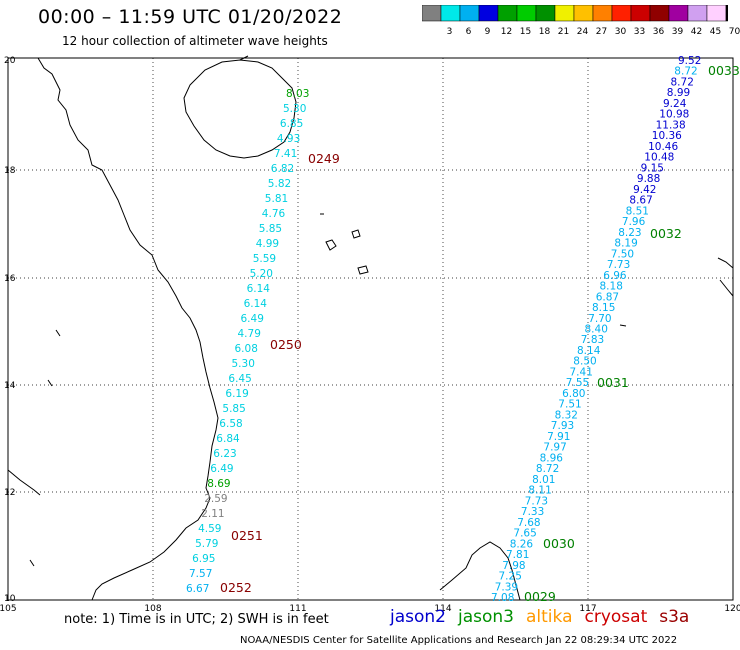 The height and width of the screenshot is (650, 740). Describe the element at coordinates (587, 609) in the screenshot. I see `lon-label: 117` at that location.